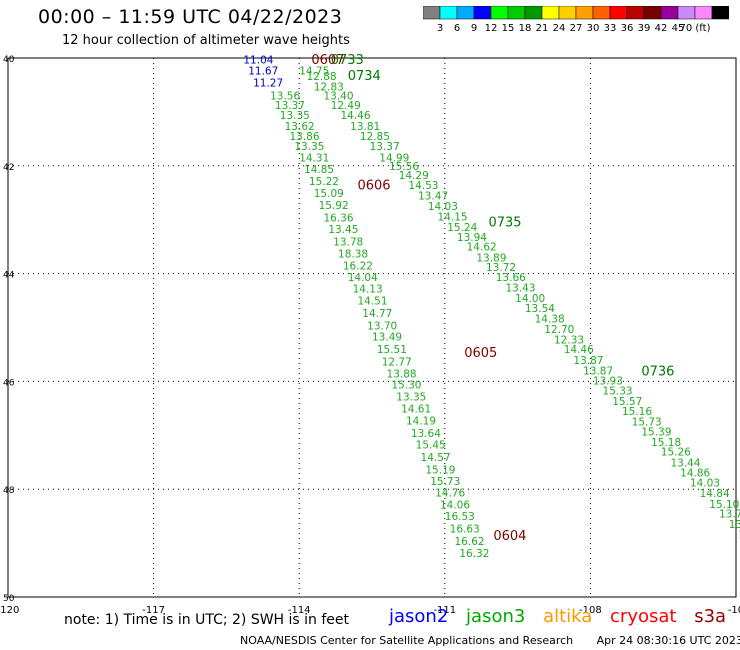 The image size is (740, 650). What do you see at coordinates (511, 278) in the screenshot?
I see `data-point-label: 13.66` at bounding box center [511, 278].